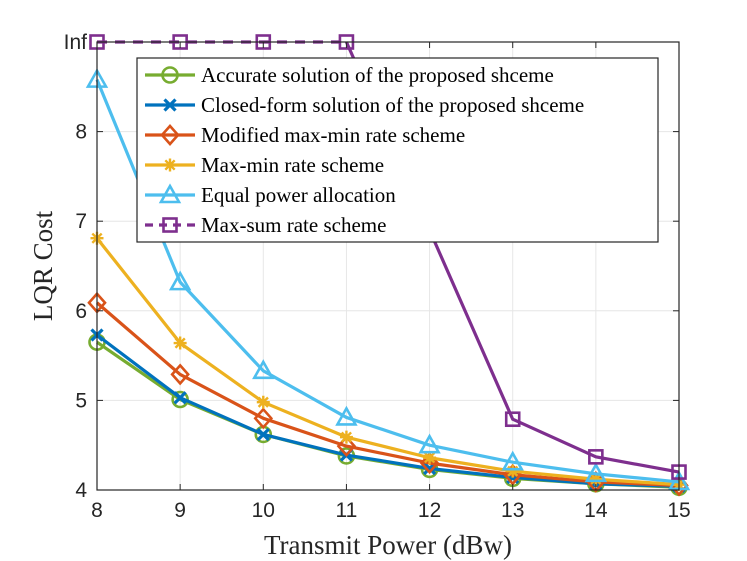 The height and width of the screenshot is (561, 747). I want to click on y-tick-label: Inf, so click(76, 42).